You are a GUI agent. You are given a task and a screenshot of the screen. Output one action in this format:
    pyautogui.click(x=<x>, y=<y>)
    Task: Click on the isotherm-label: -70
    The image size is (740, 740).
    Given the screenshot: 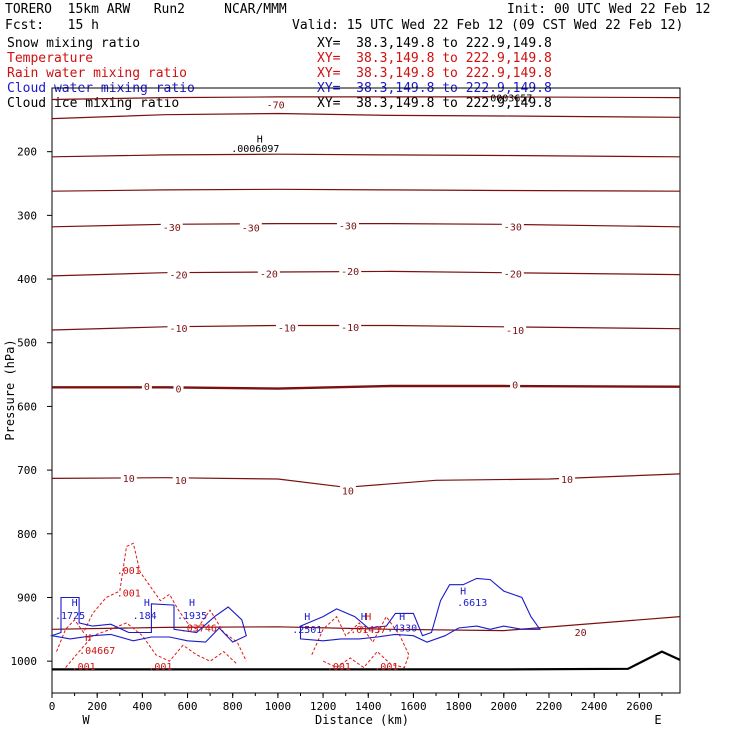 What is the action you would take?
    pyautogui.click(x=276, y=106)
    